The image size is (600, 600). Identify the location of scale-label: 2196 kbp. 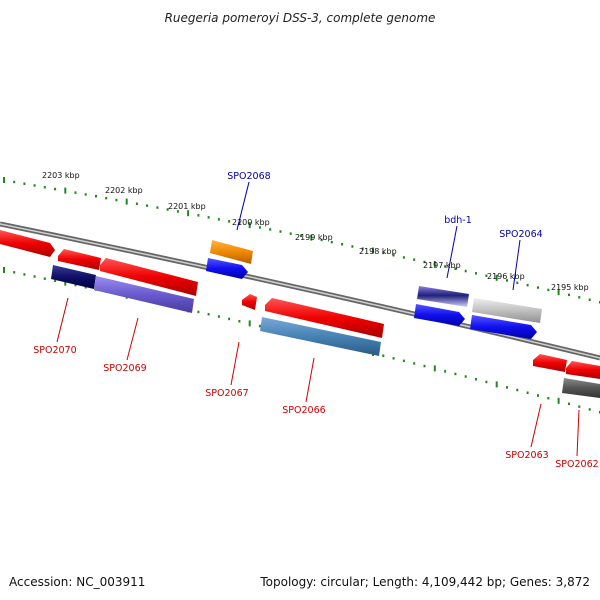
(506, 276).